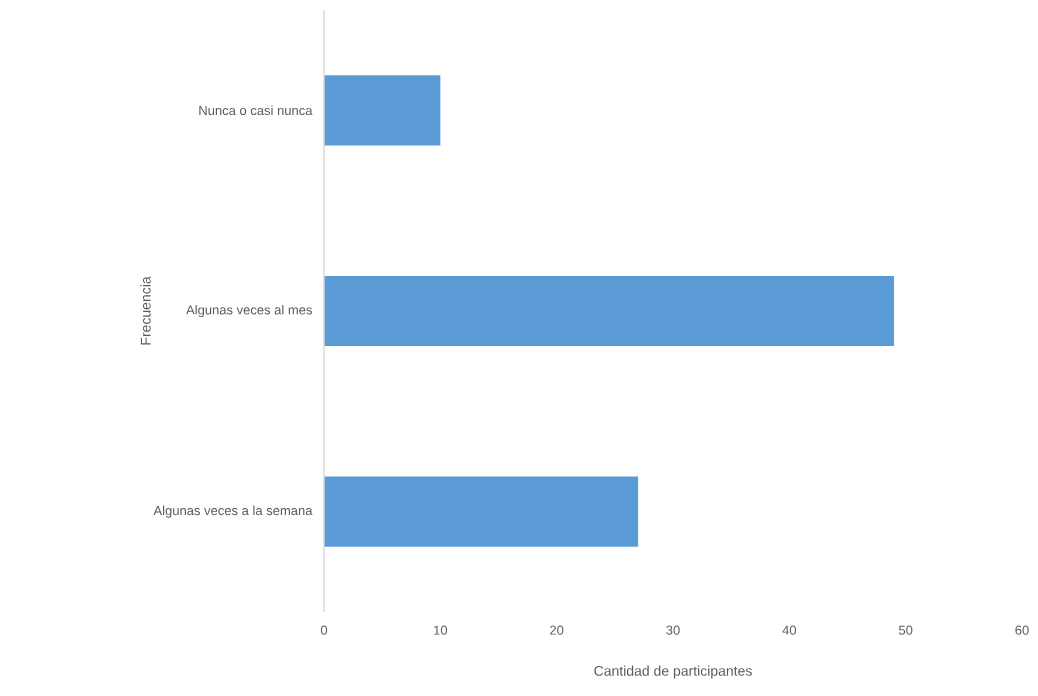  What do you see at coordinates (256, 110) in the screenshot?
I see `y-tick-label: Nunca o casi nunca` at bounding box center [256, 110].